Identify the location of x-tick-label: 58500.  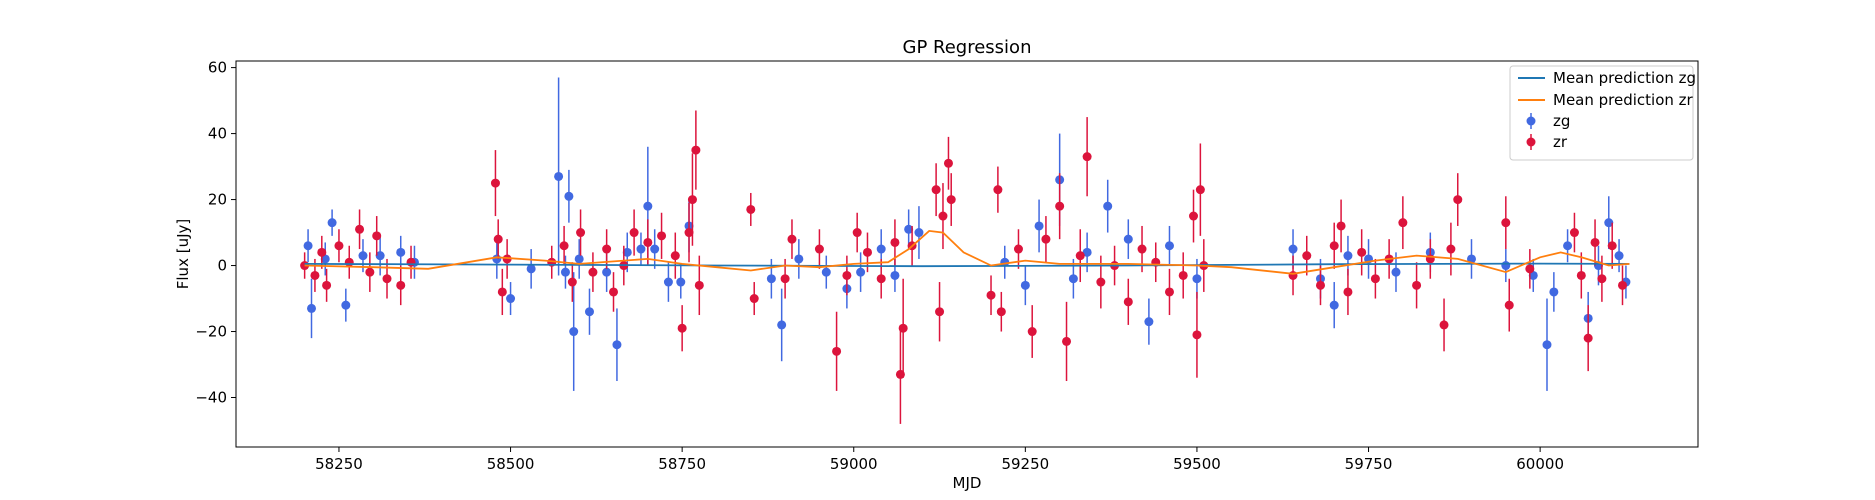
(511, 464).